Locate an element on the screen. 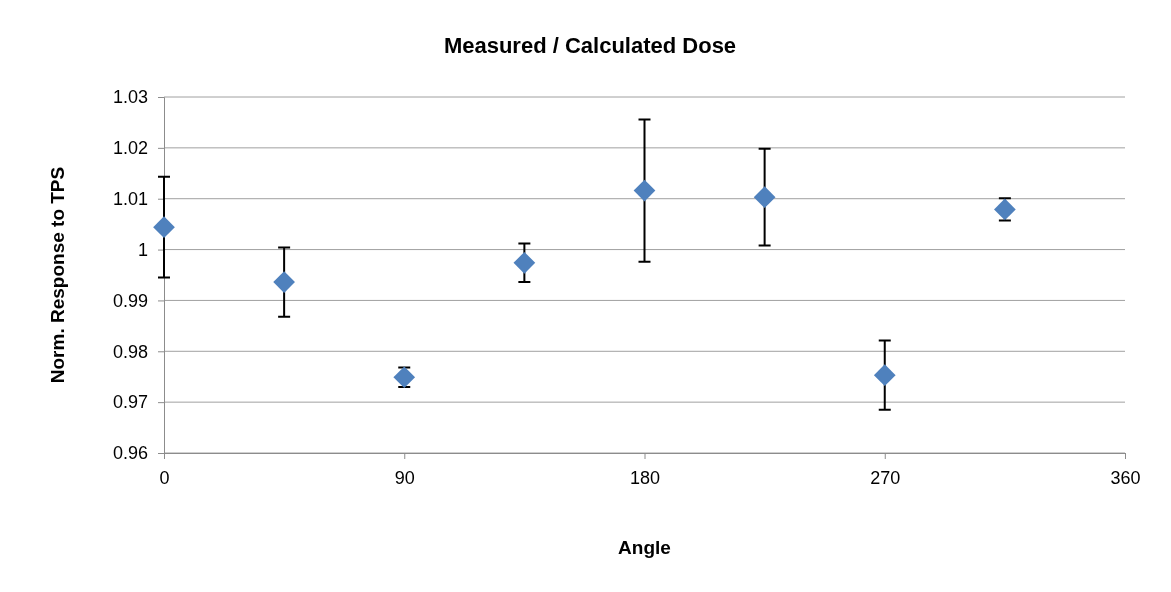 This screenshot has width=1171, height=592. x-tick-label: 90 is located at coordinates (404, 477).